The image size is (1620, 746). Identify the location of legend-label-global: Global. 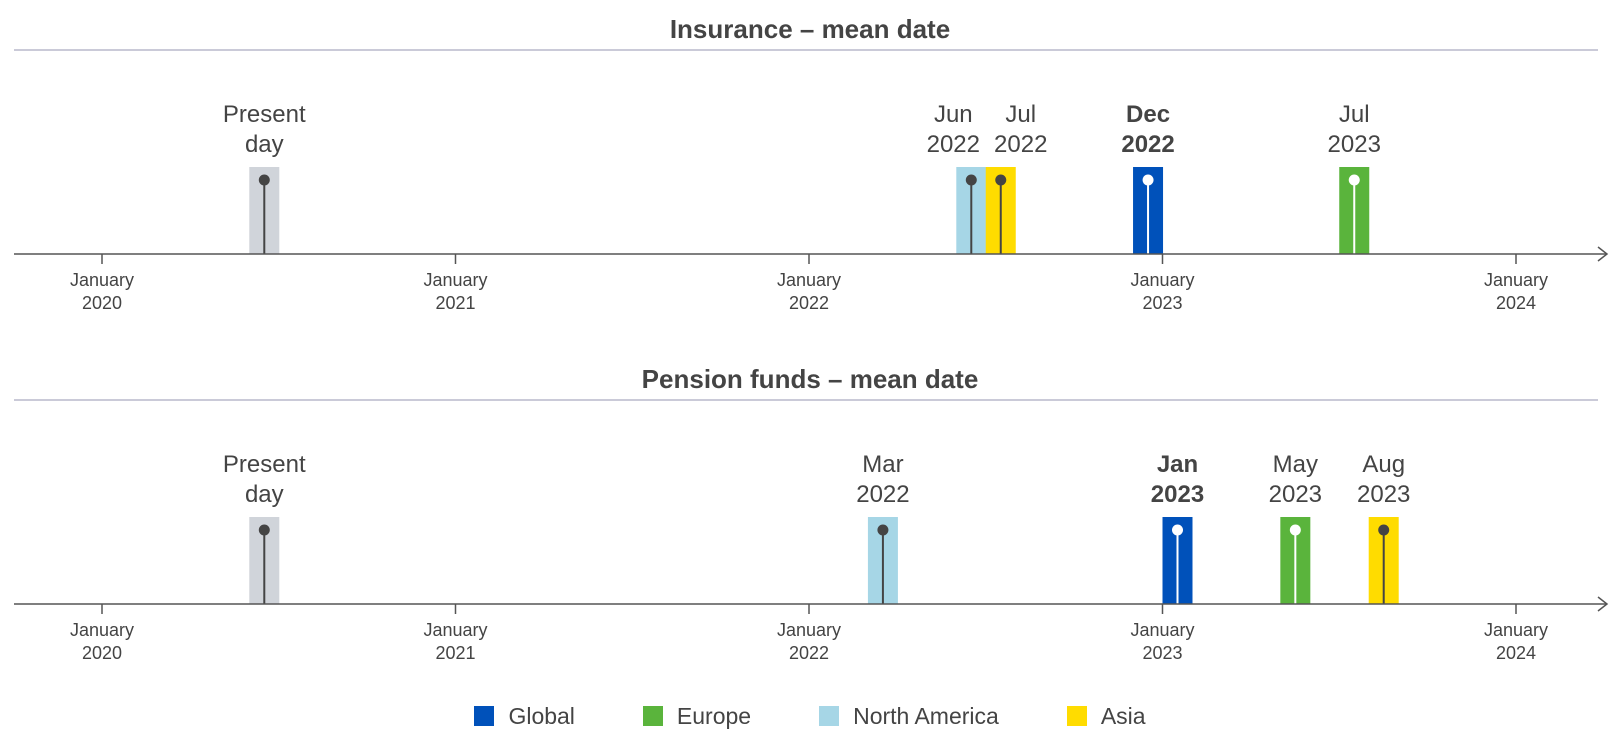
(541, 715).